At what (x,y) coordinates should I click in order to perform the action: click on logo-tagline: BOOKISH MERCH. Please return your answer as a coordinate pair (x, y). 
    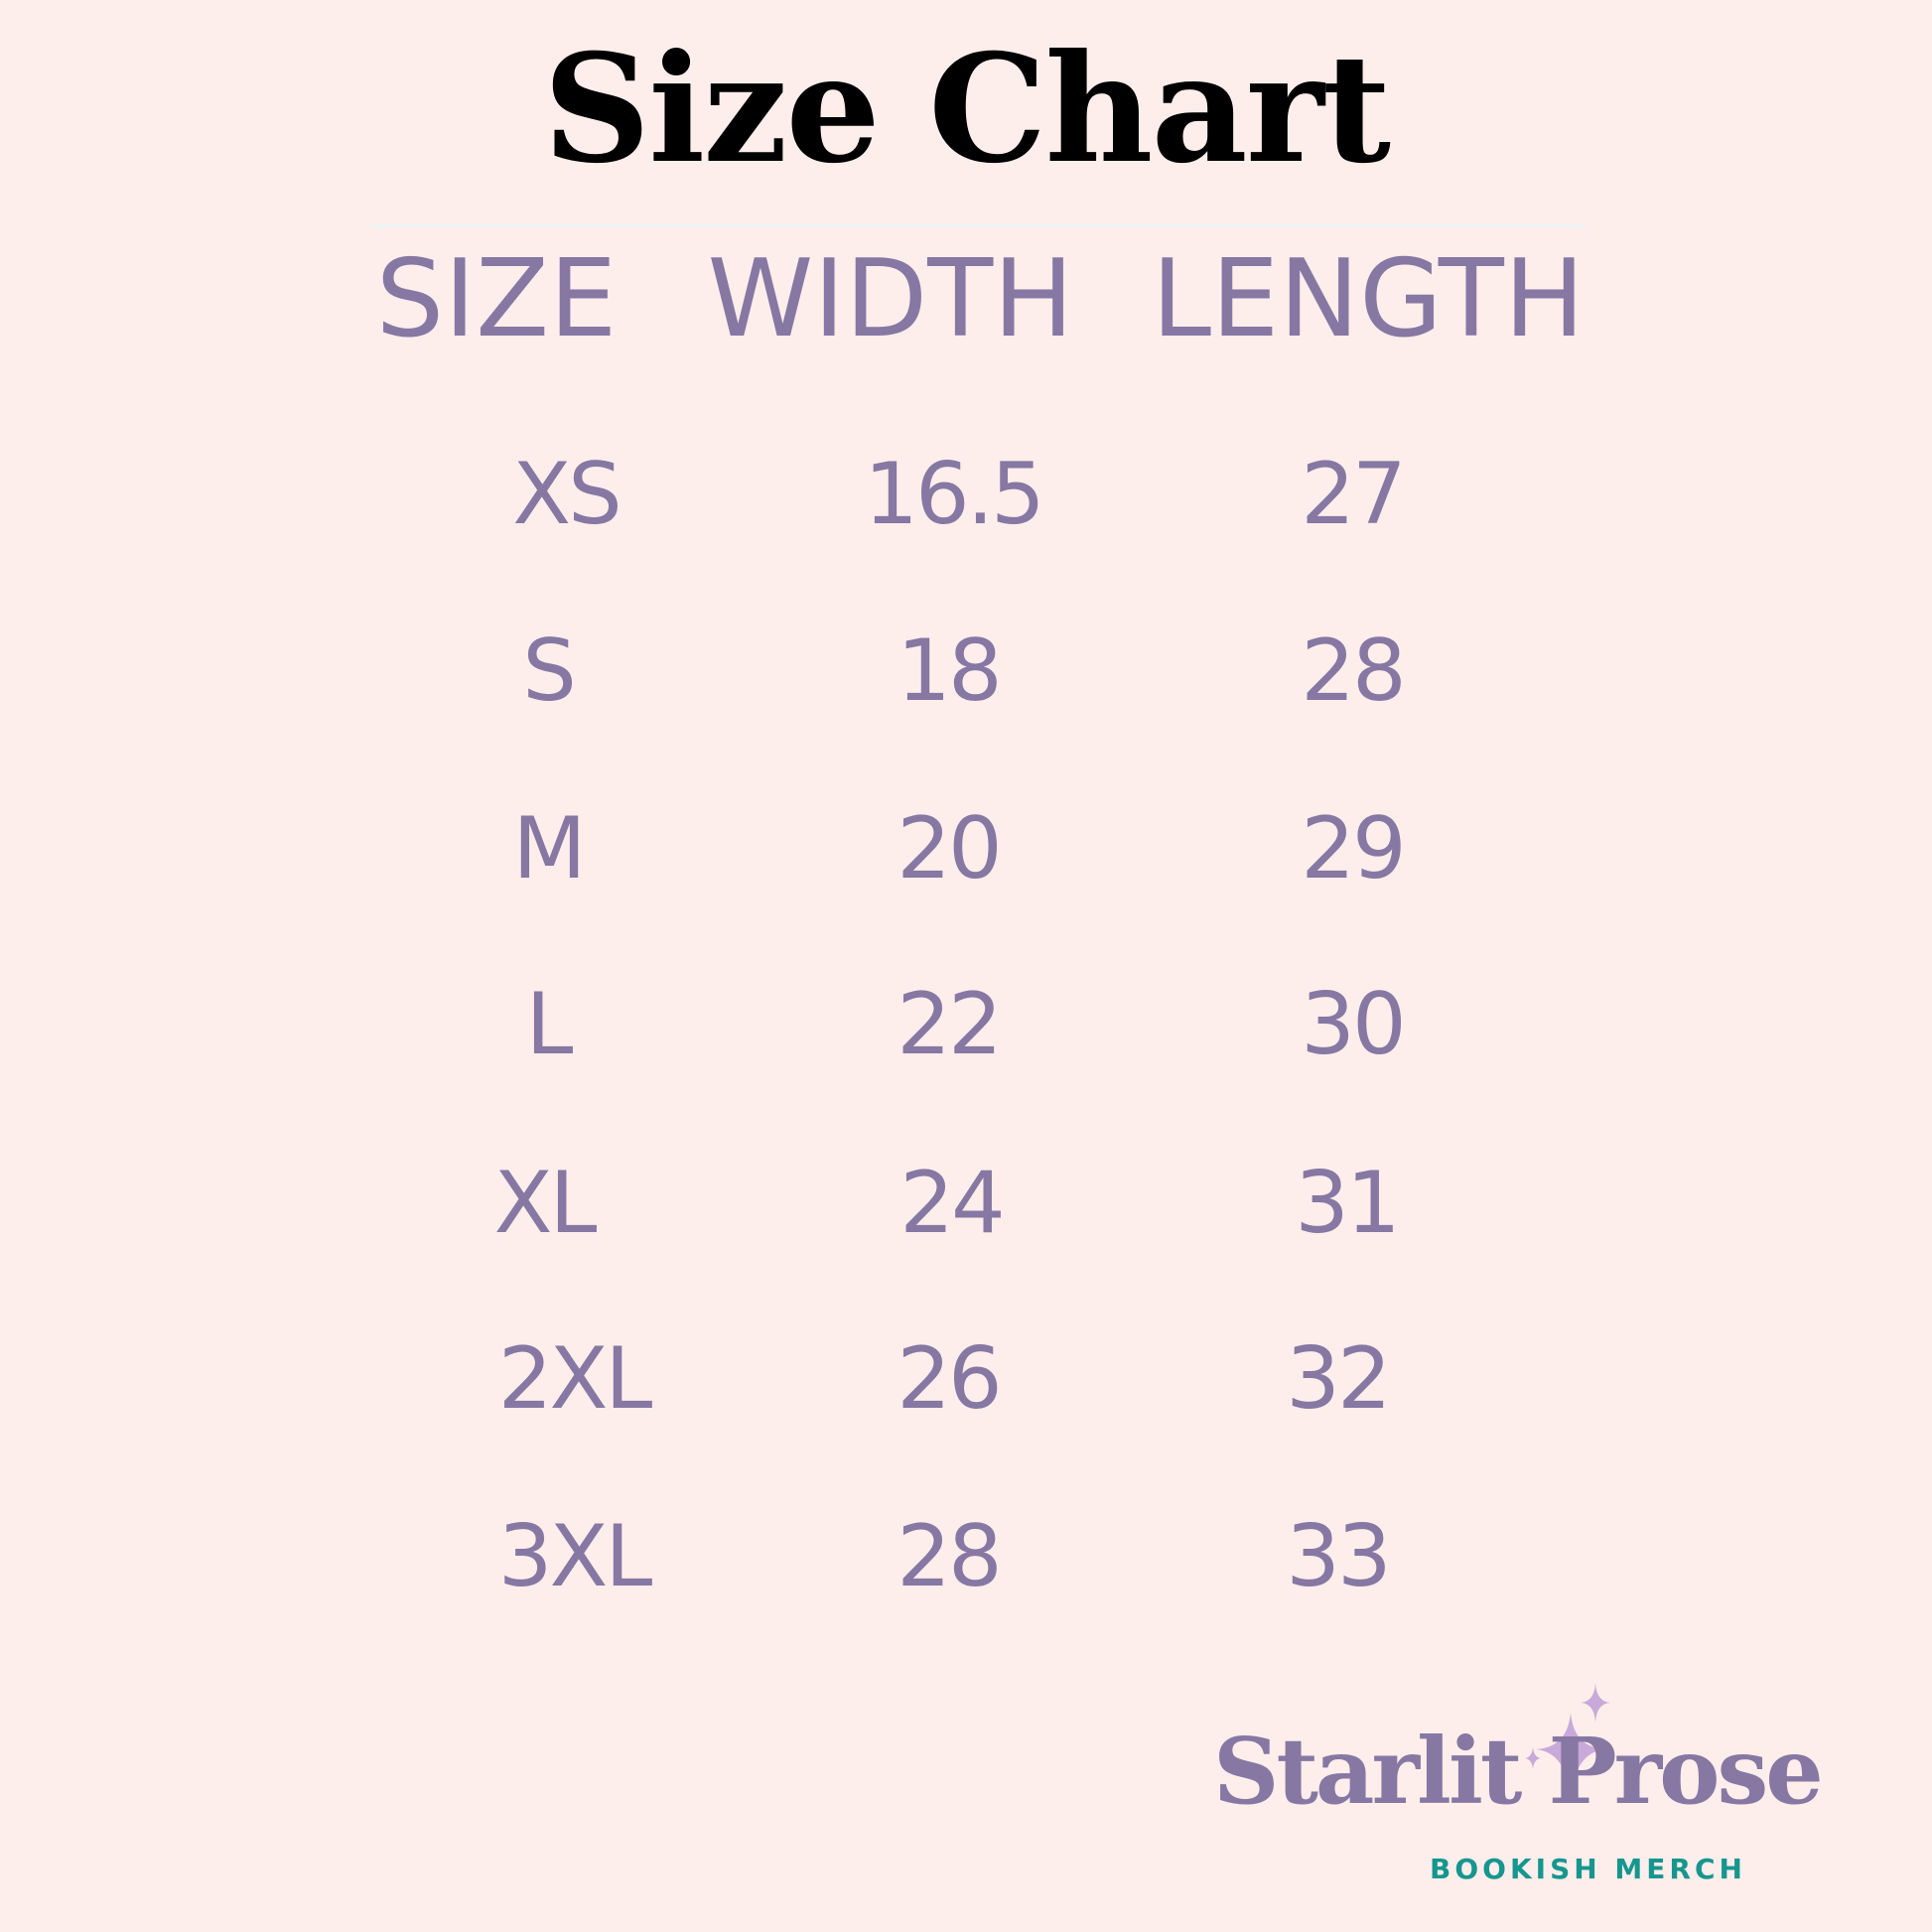
    Looking at the image, I should click on (1588, 1869).